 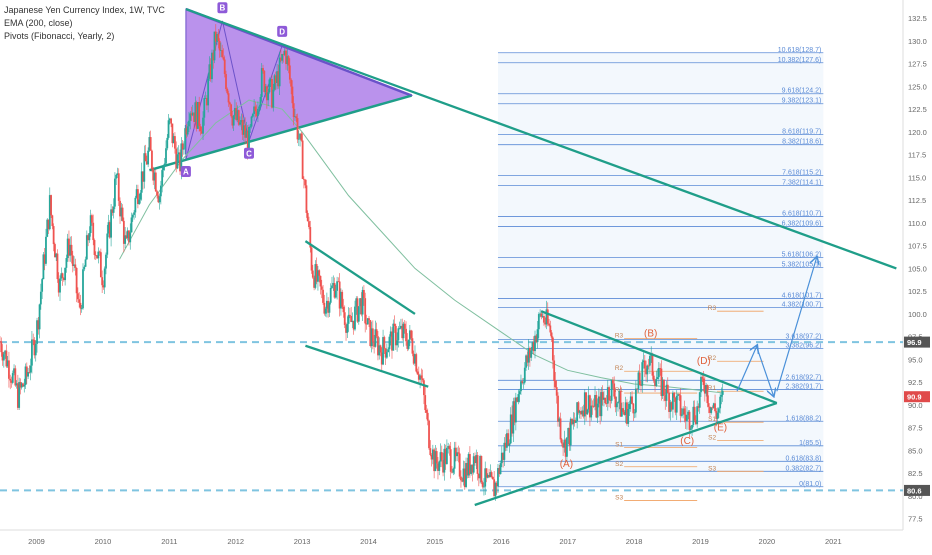 What do you see at coordinates (801, 132) in the screenshot?
I see `fib-level-label: 8.618(119.7)` at bounding box center [801, 132].